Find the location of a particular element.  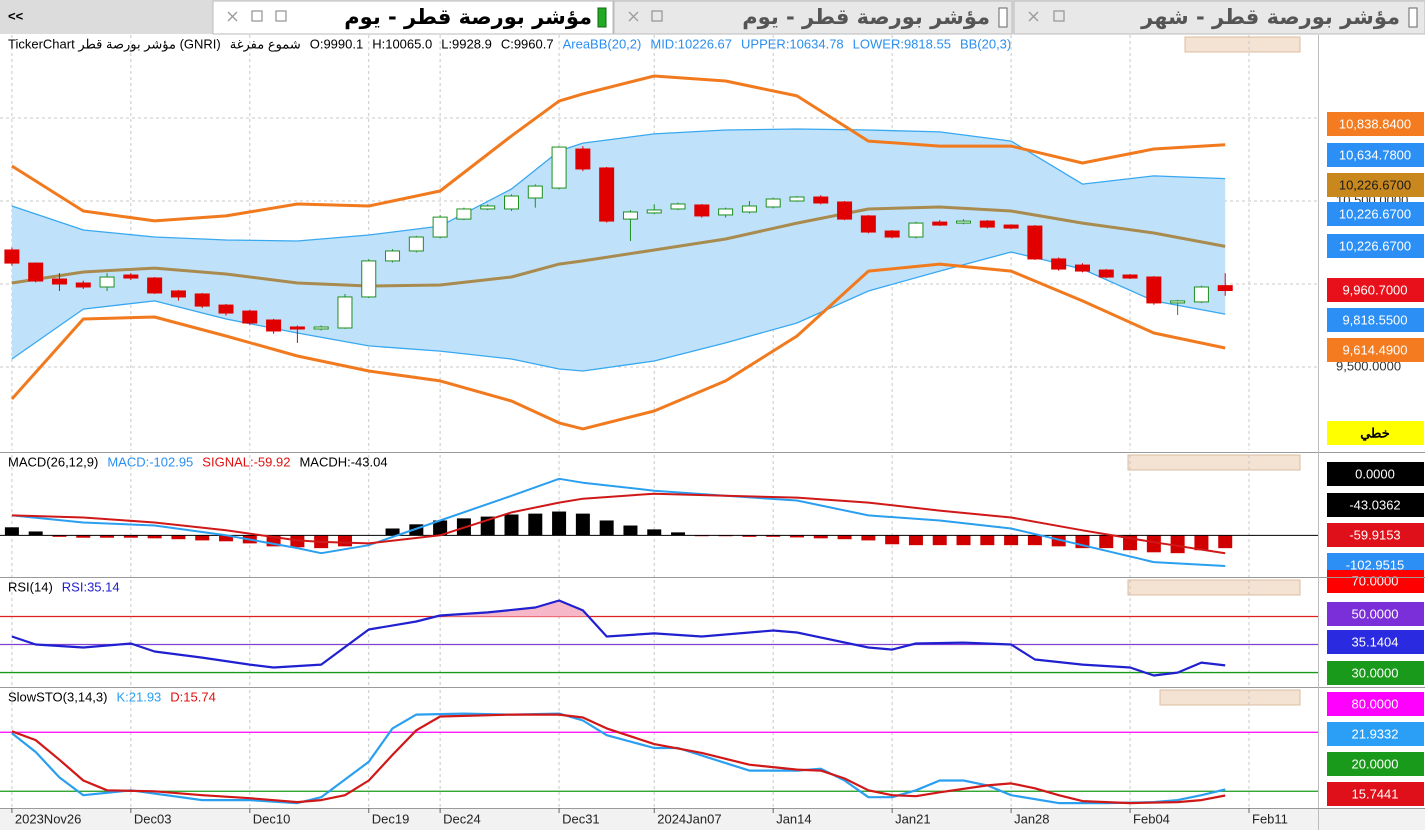

price-tag-label: -59.9153 is located at coordinates (1374, 534).